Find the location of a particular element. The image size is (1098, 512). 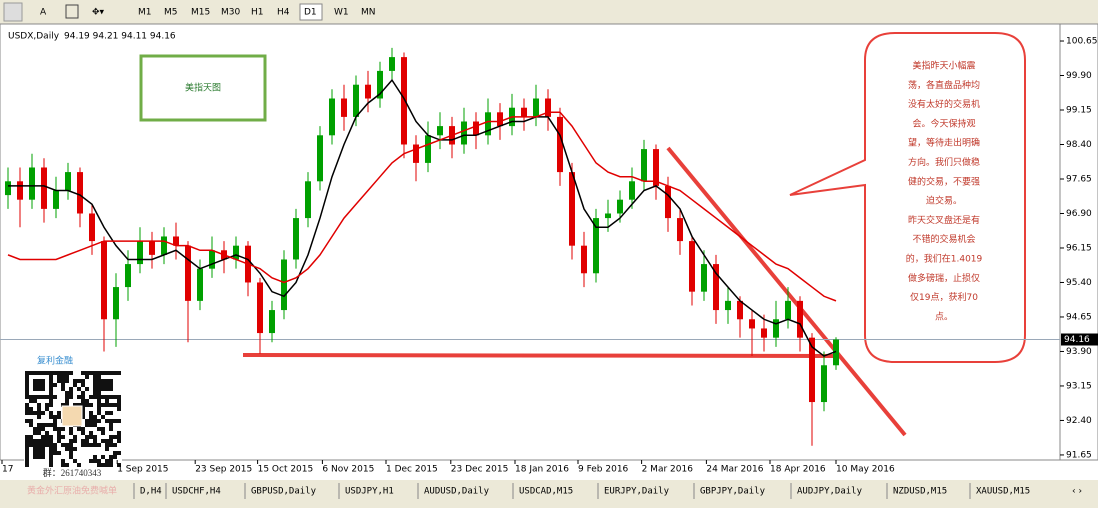

tab-label: XAUUSD,M15 is located at coordinates (1003, 492).